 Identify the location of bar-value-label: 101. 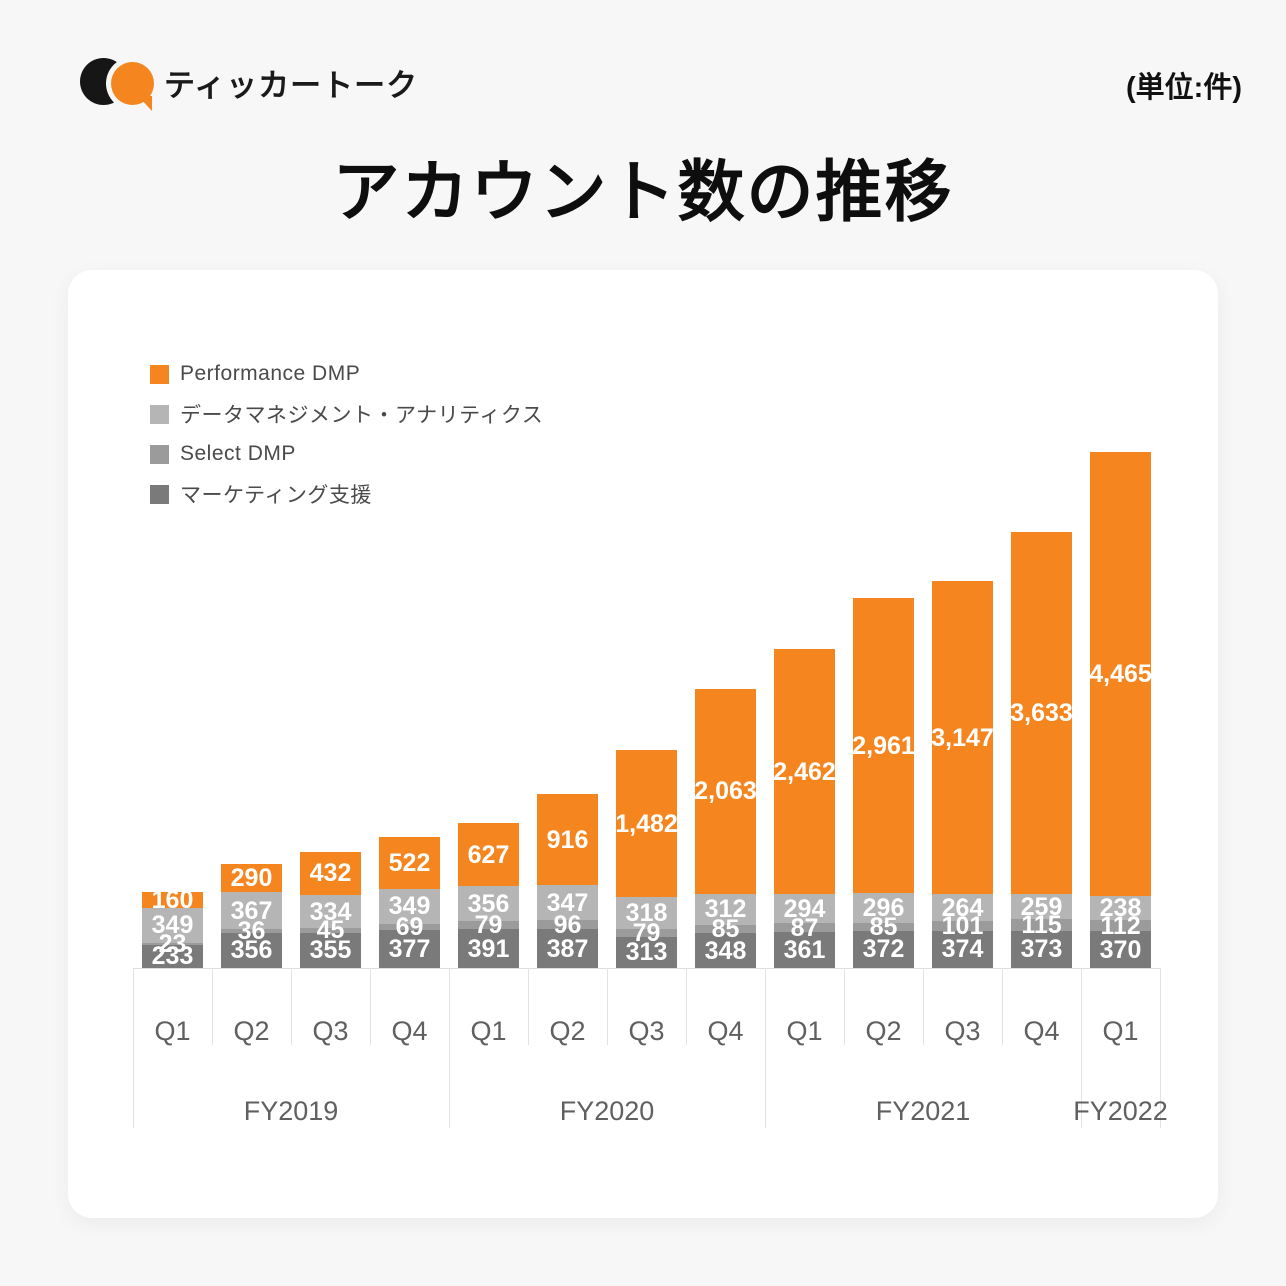
(962, 925).